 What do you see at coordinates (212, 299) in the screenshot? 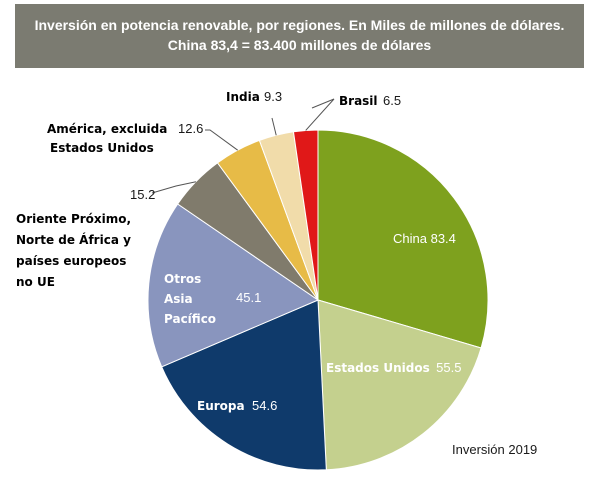
I see `slice-label-otros-asia-pacifico: Otros Asia Pacífico 45.1` at bounding box center [212, 299].